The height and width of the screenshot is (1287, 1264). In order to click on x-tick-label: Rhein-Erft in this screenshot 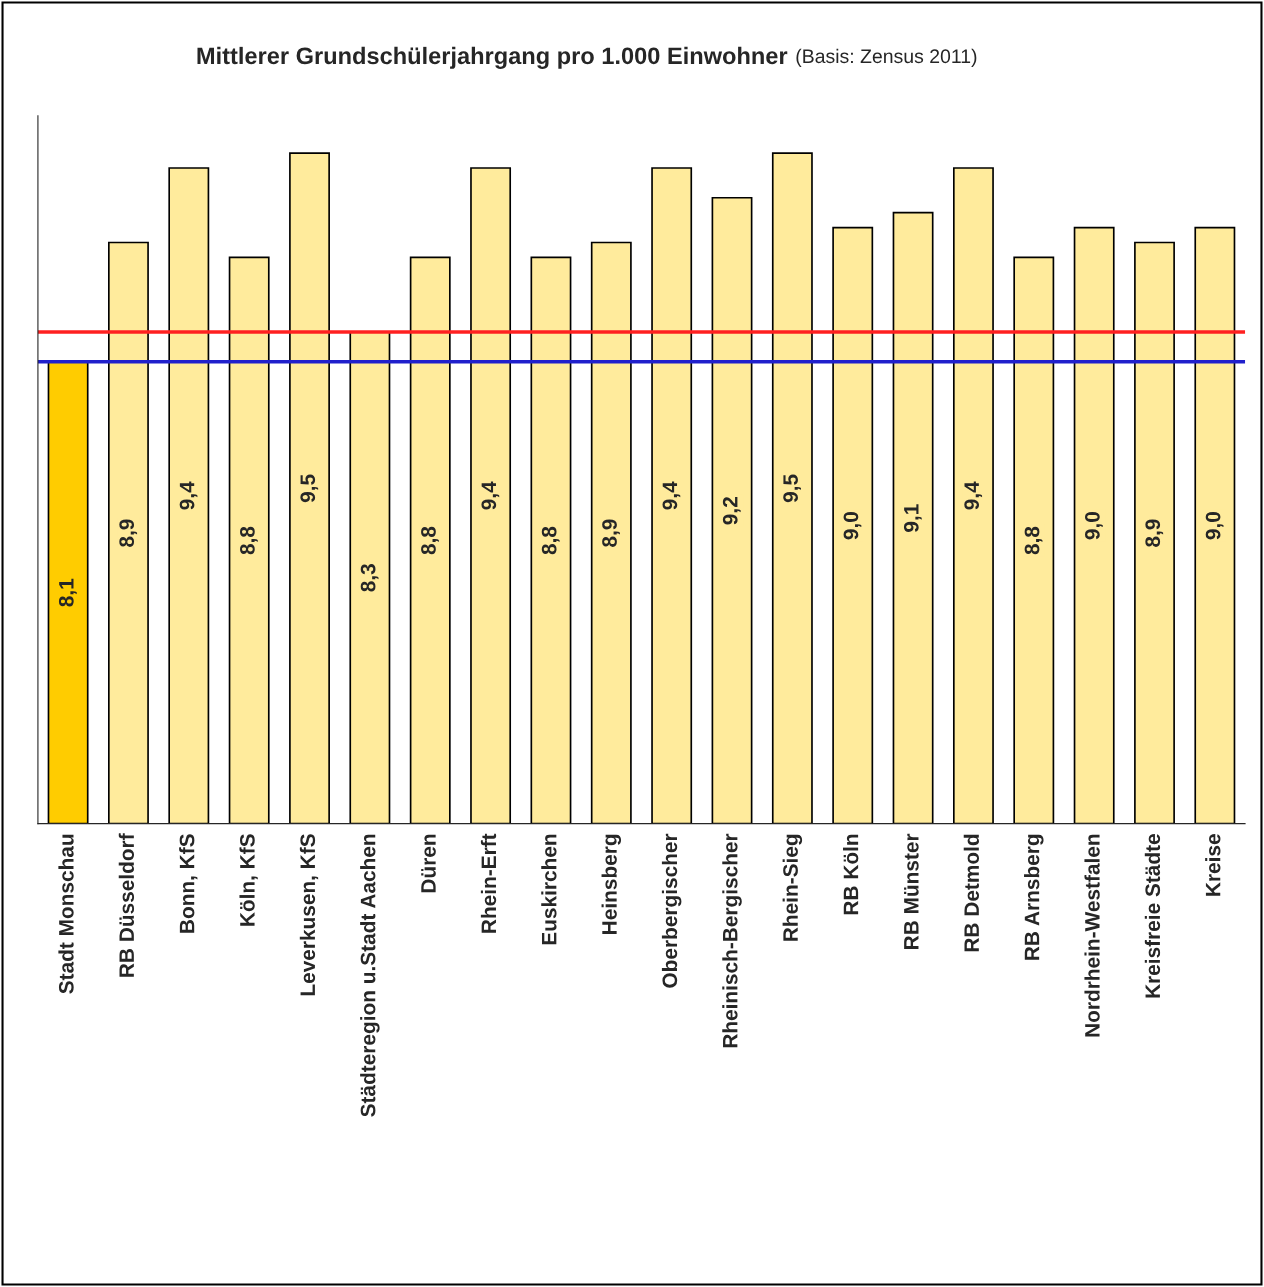, I will do `click(488, 883)`.